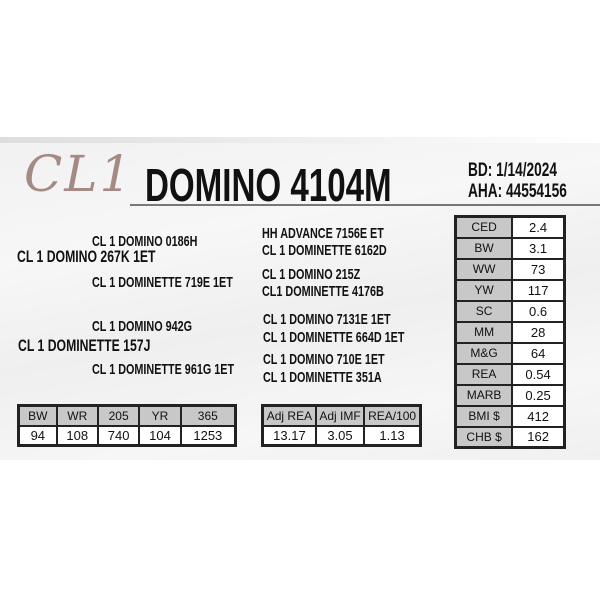 The image size is (600, 600). I want to click on pedigree-right-2: CL 1 DOMINETTE 6162D, so click(324, 250).